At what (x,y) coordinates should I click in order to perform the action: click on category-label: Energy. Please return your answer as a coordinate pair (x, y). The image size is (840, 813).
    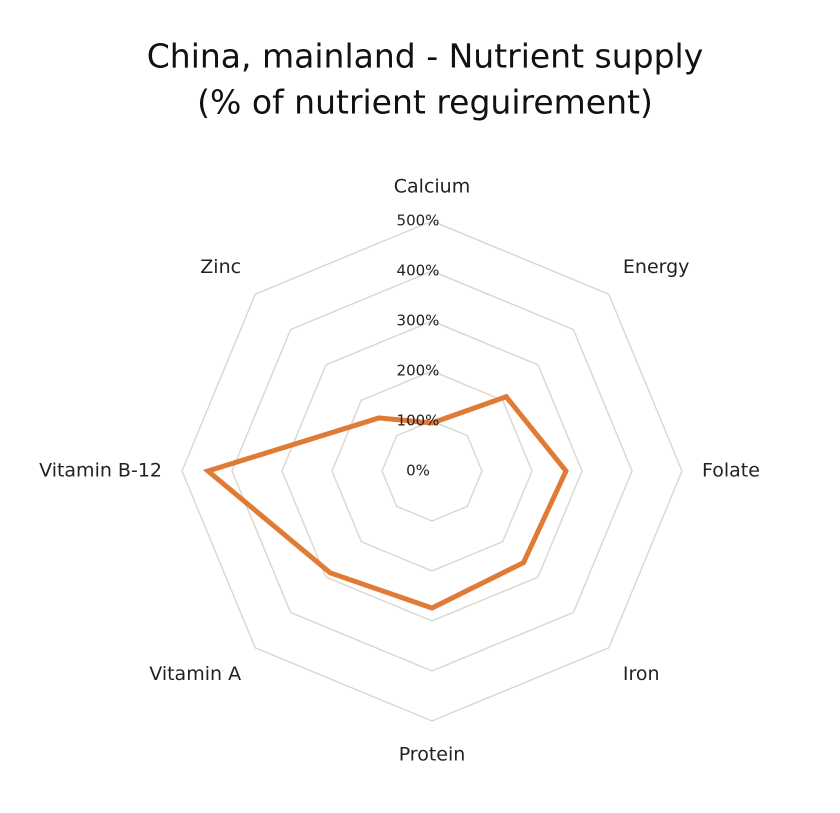
    Looking at the image, I should click on (656, 267).